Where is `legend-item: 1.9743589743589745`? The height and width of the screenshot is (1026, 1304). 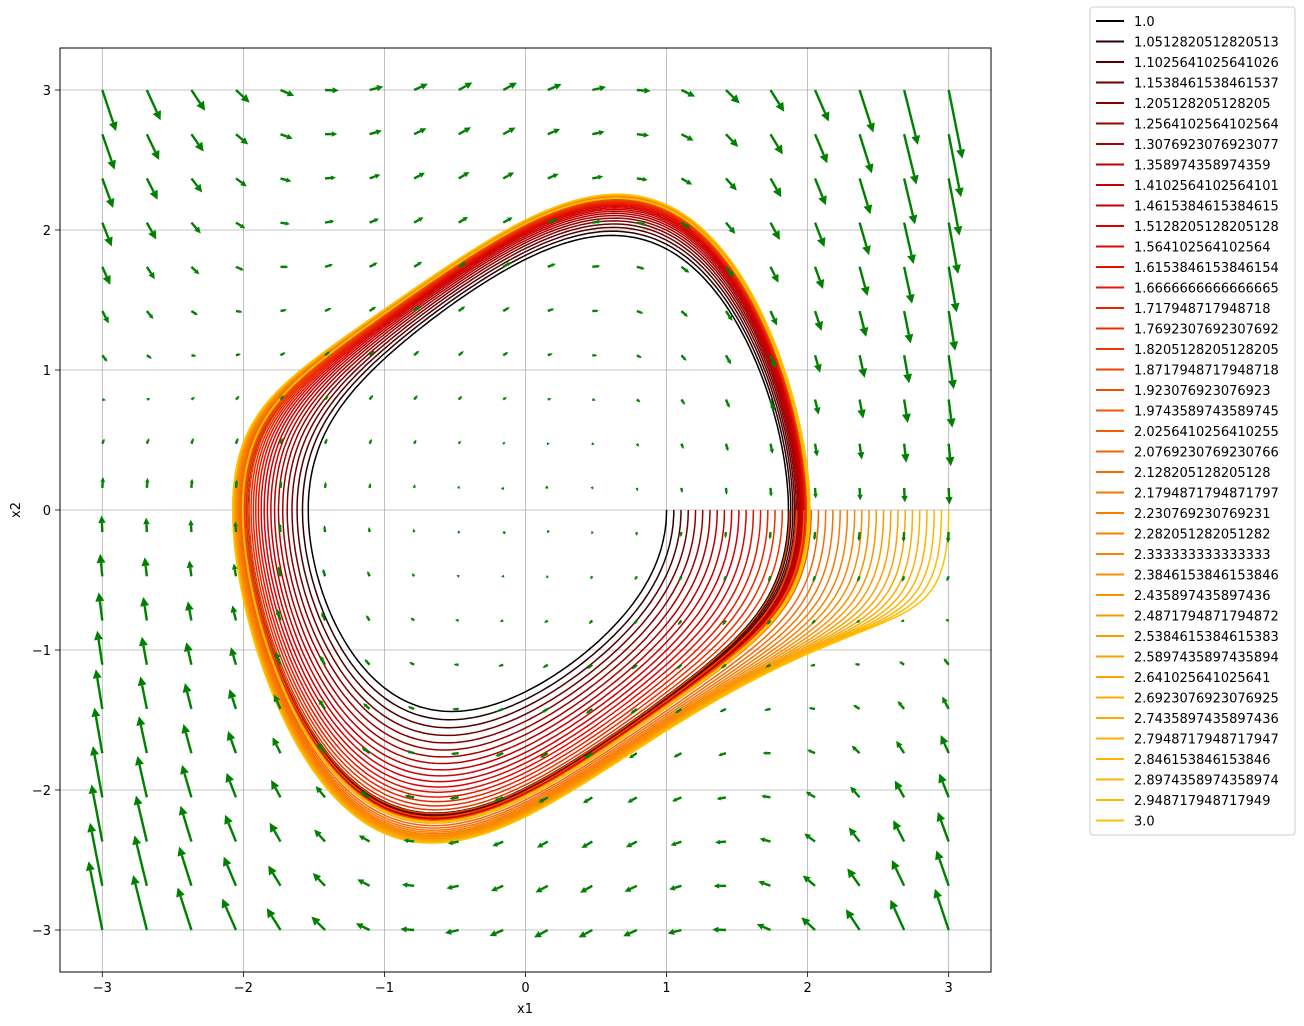
legend-item: 1.9743589743589745 is located at coordinates (1187, 412).